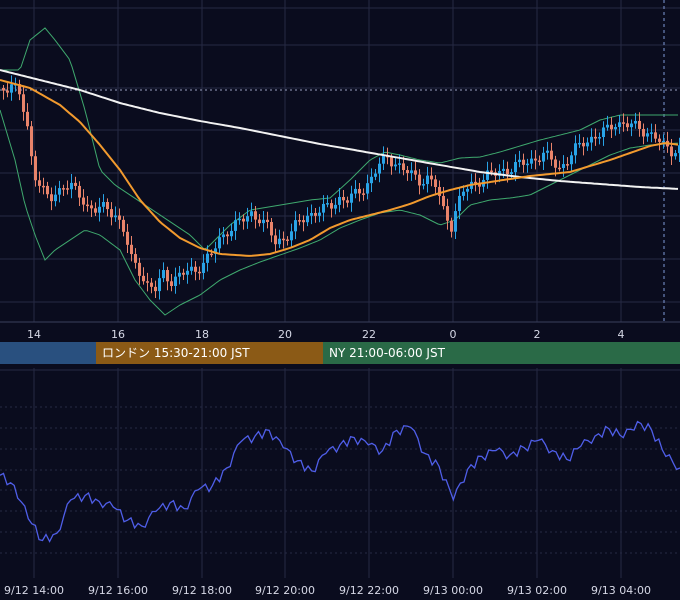  What do you see at coordinates (537, 590) in the screenshot?
I see `x-tick-label-bottom: 9/13 02:00` at bounding box center [537, 590].